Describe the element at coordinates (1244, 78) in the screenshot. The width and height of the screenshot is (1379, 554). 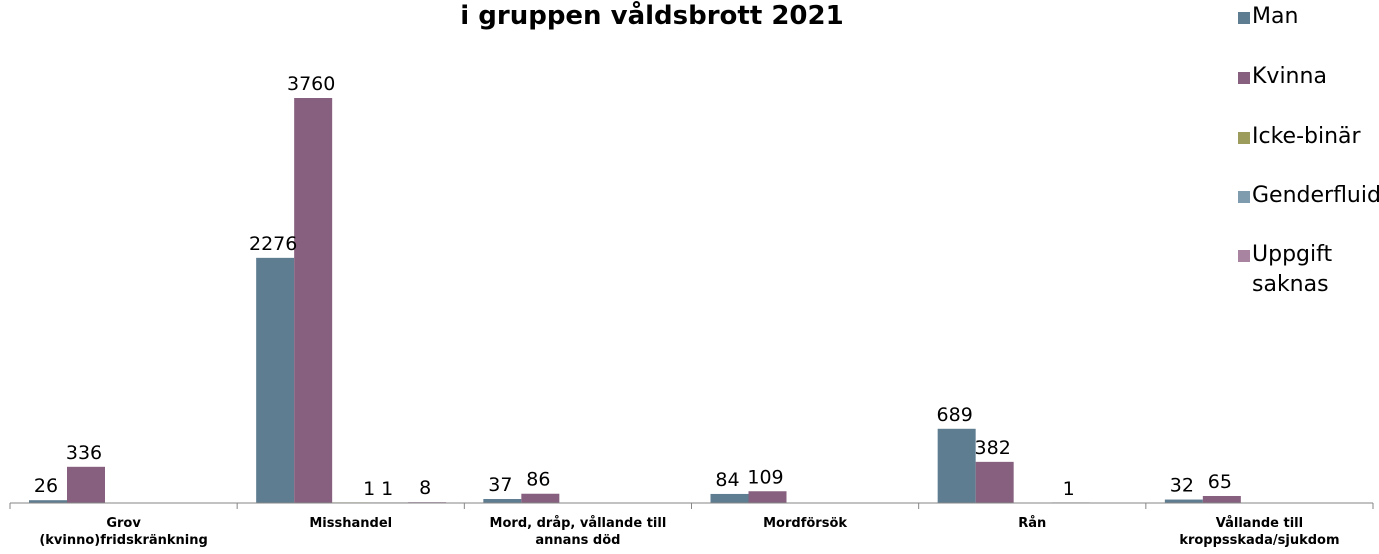
I see `legend-swatch-kvinna` at that location.